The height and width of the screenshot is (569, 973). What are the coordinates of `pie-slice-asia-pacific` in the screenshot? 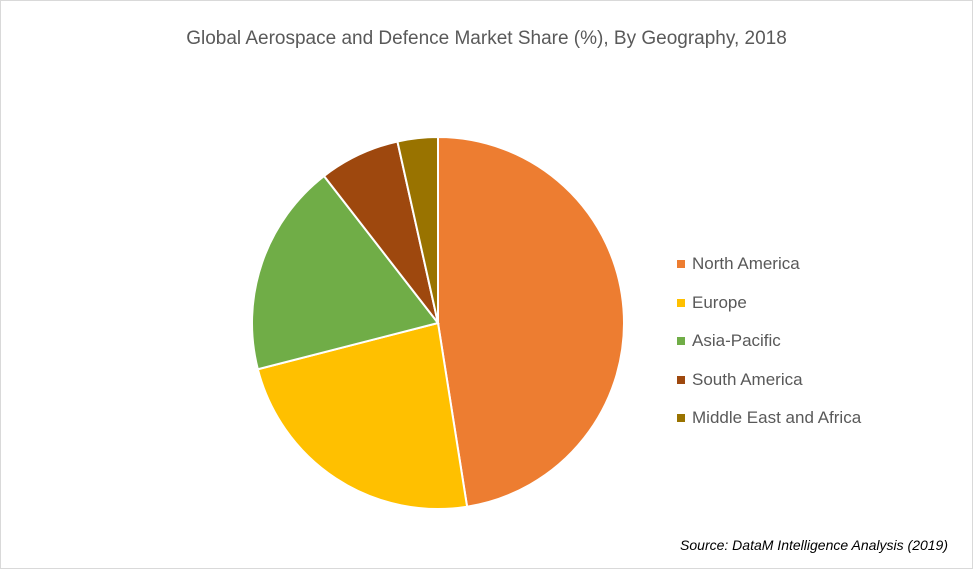 It's located at (345, 272).